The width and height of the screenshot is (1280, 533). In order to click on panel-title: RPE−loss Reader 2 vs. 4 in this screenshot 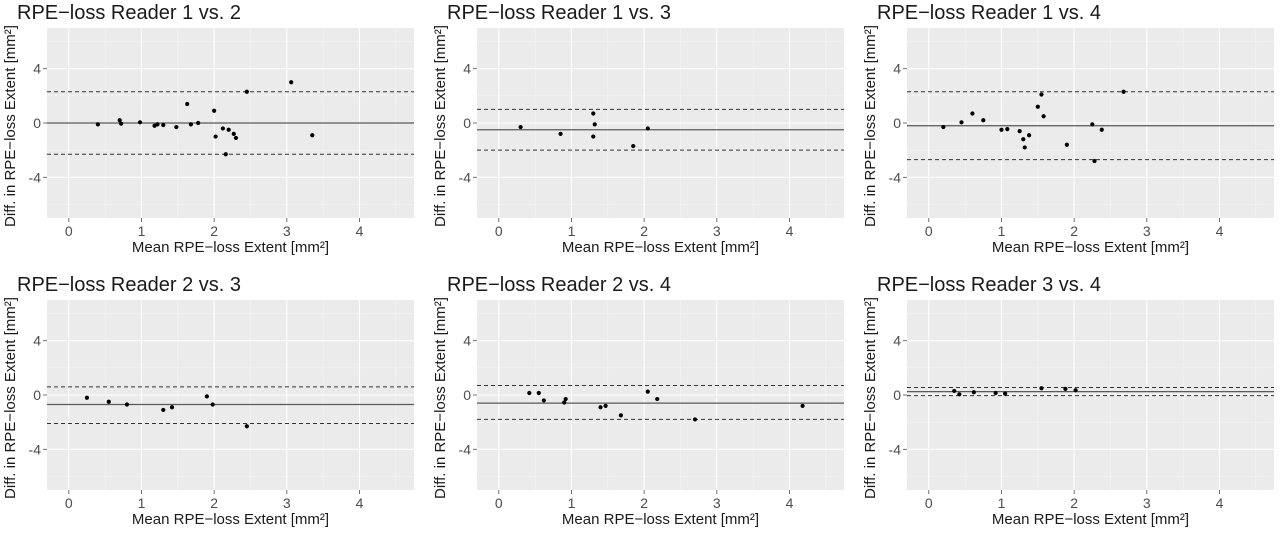, I will do `click(559, 285)`.